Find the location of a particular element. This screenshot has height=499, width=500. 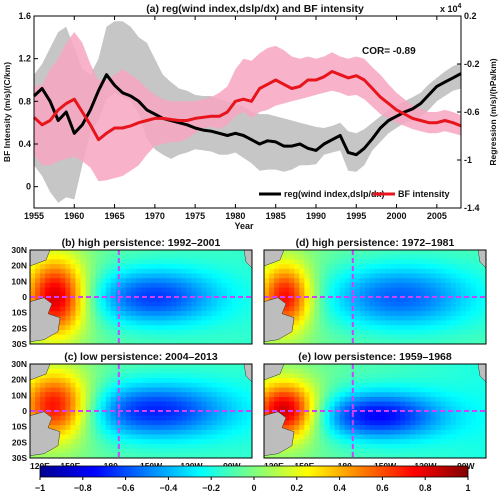

map-panel-title: (c) low persistence: 2004–2013 is located at coordinates (141, 357).